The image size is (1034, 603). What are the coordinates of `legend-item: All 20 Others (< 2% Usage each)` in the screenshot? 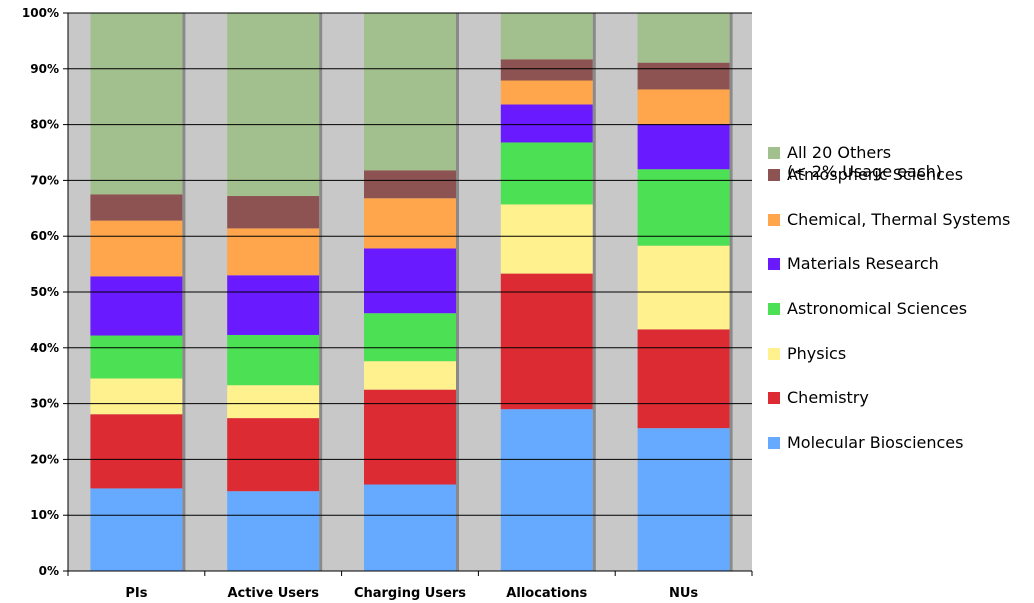 It's located at (855, 162).